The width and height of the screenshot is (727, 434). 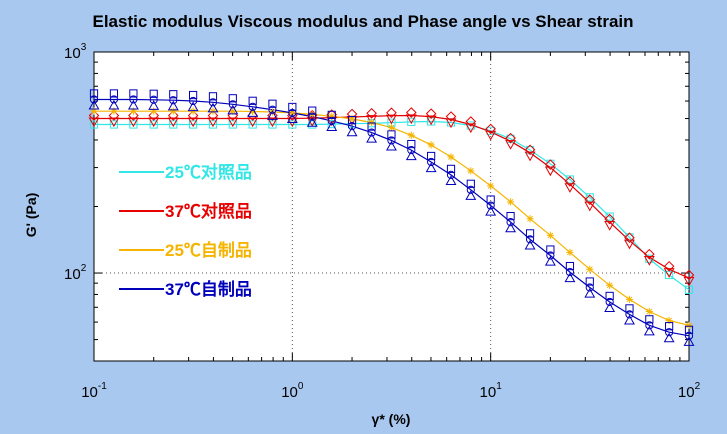 I want to click on x-tick-label-2: 10¹, so click(x=491, y=391).